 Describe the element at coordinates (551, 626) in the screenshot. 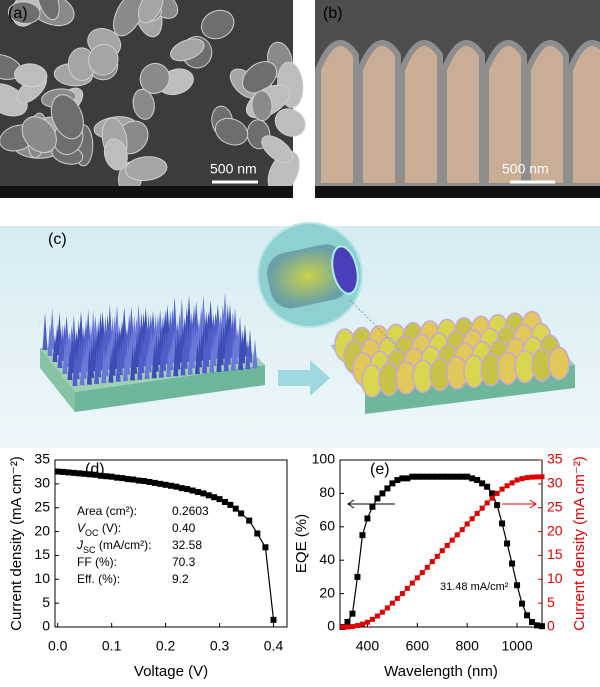

I see `y2-tick-label: 0` at that location.